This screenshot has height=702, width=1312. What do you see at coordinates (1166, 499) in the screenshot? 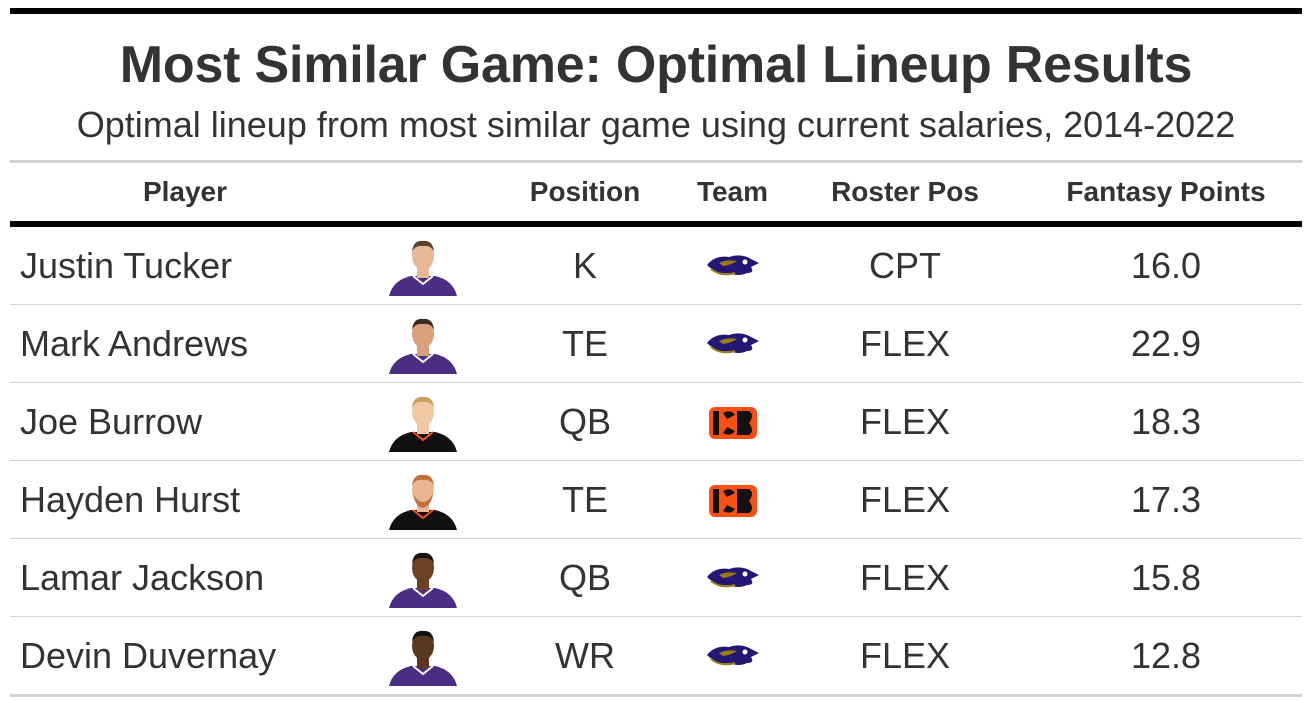
I see `fantasy-points: 17.3` at bounding box center [1166, 499].